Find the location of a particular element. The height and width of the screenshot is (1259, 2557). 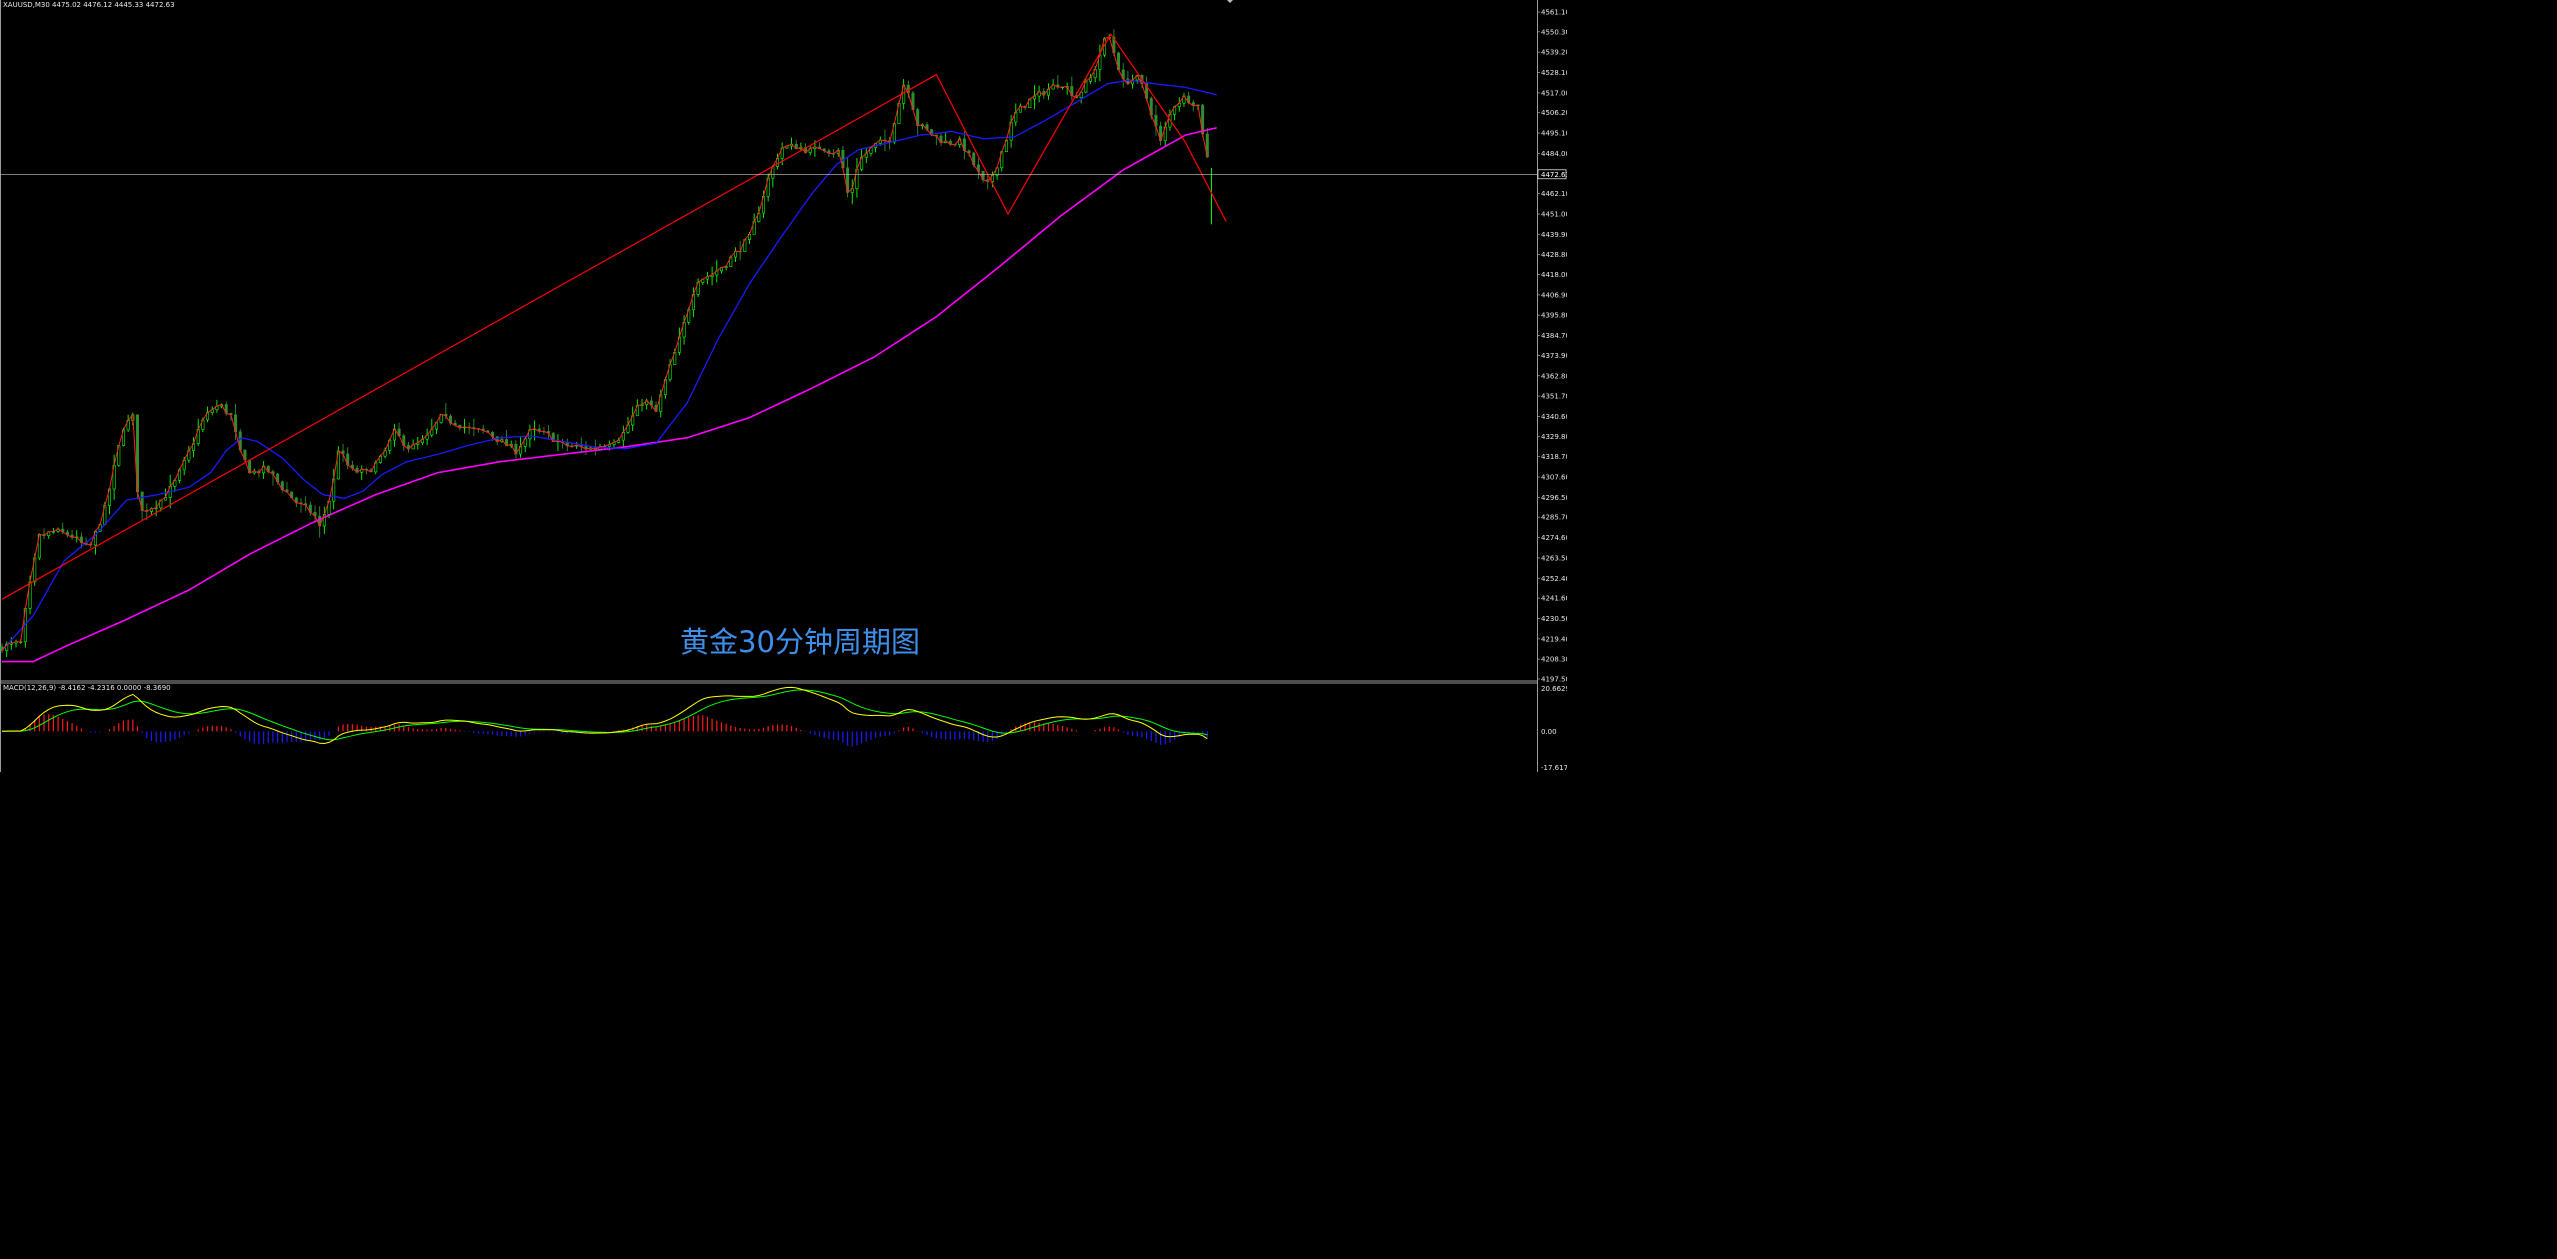

price-axis-label: 4197.50 is located at coordinates (1554, 680).